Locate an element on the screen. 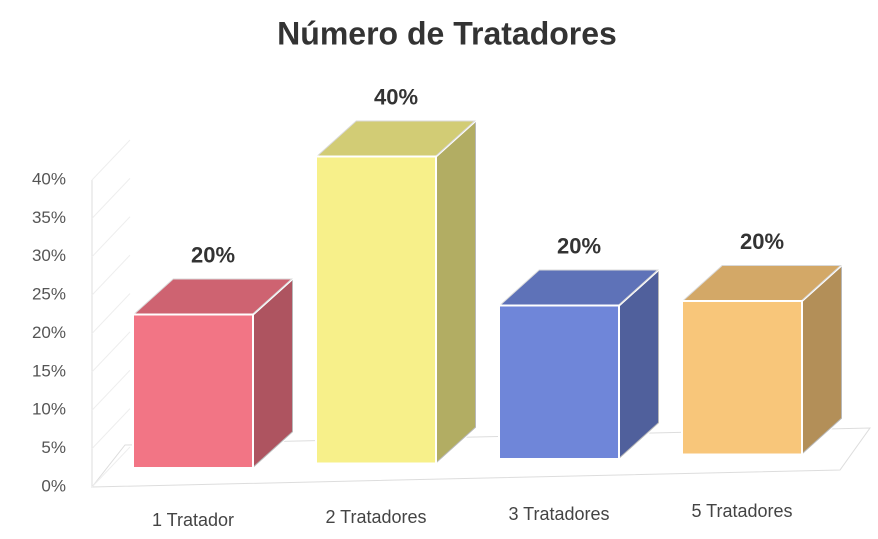 Image resolution: width=878 pixels, height=539 pixels. y-tick-label: 25% is located at coordinates (49, 294).